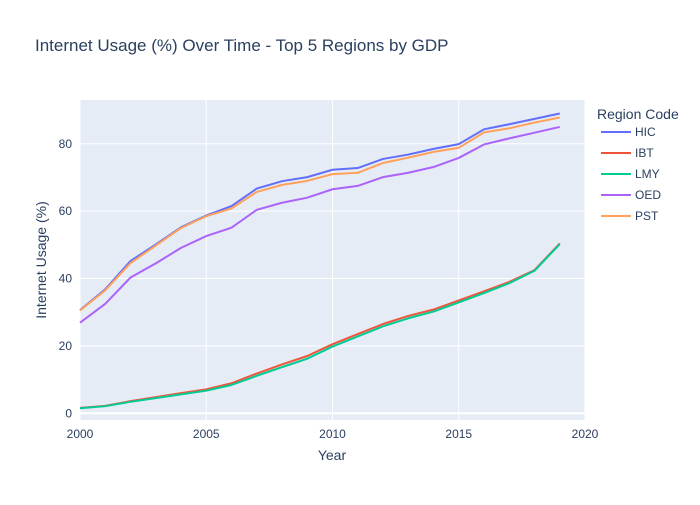 This screenshot has width=700, height=505. Describe the element at coordinates (66, 144) in the screenshot. I see `y-tick-label: 80` at that location.